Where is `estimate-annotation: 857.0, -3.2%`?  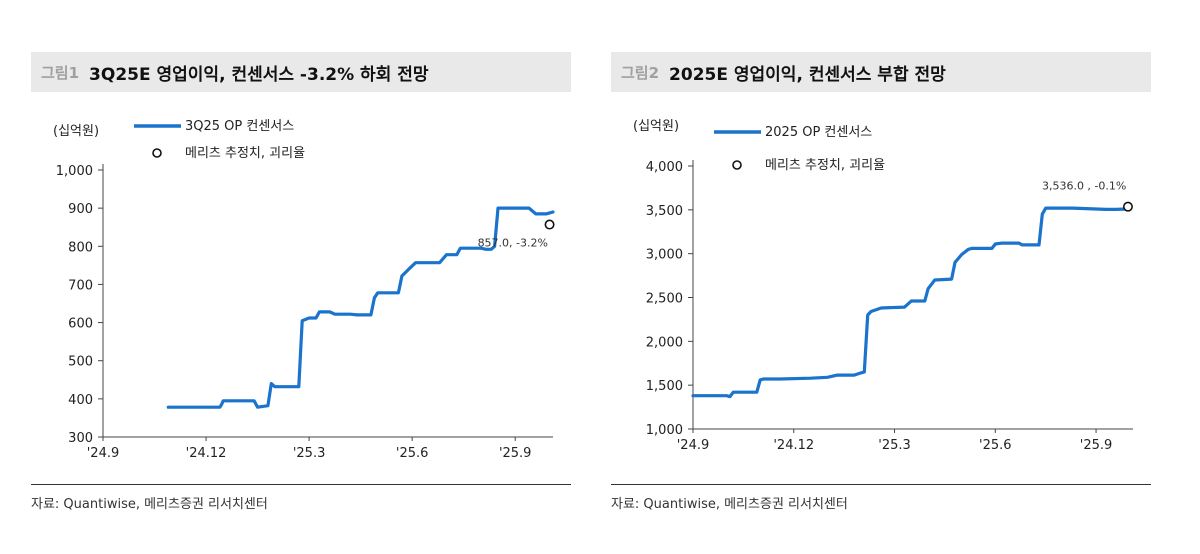 estimate-annotation: 857.0, -3.2% is located at coordinates (513, 243).